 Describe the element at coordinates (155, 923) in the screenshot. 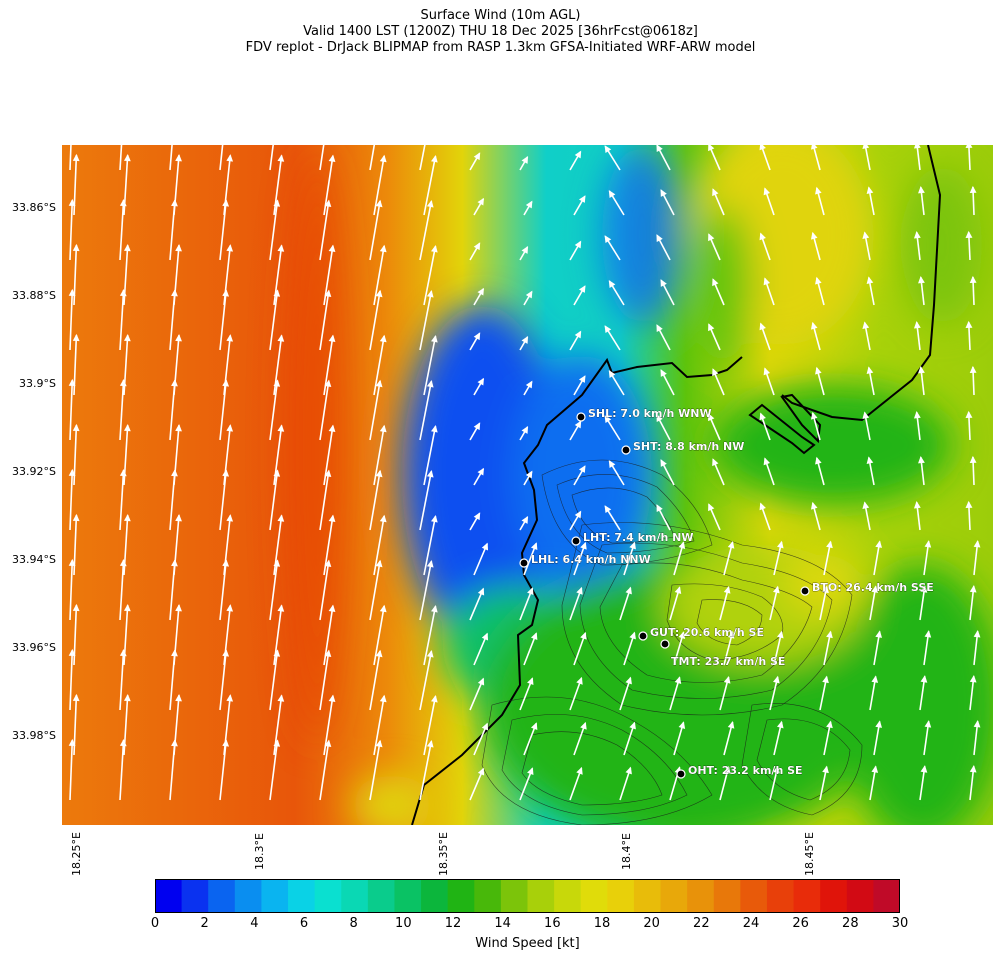

I see `colorbar-tick-label: 0` at that location.